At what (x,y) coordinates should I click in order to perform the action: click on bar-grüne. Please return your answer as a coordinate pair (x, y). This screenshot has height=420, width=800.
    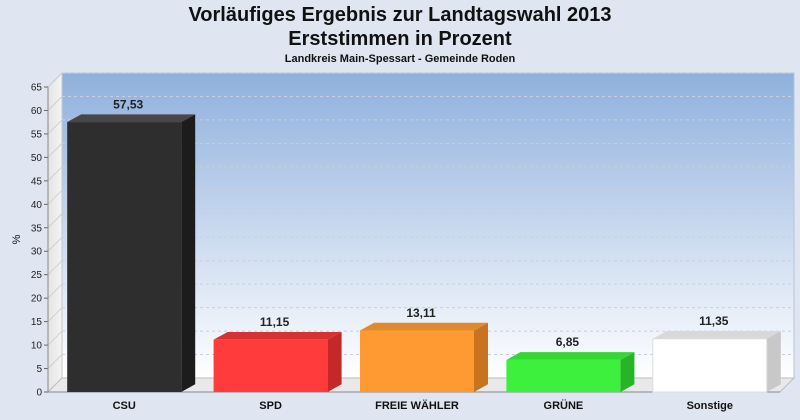
    Looking at the image, I should click on (570, 372).